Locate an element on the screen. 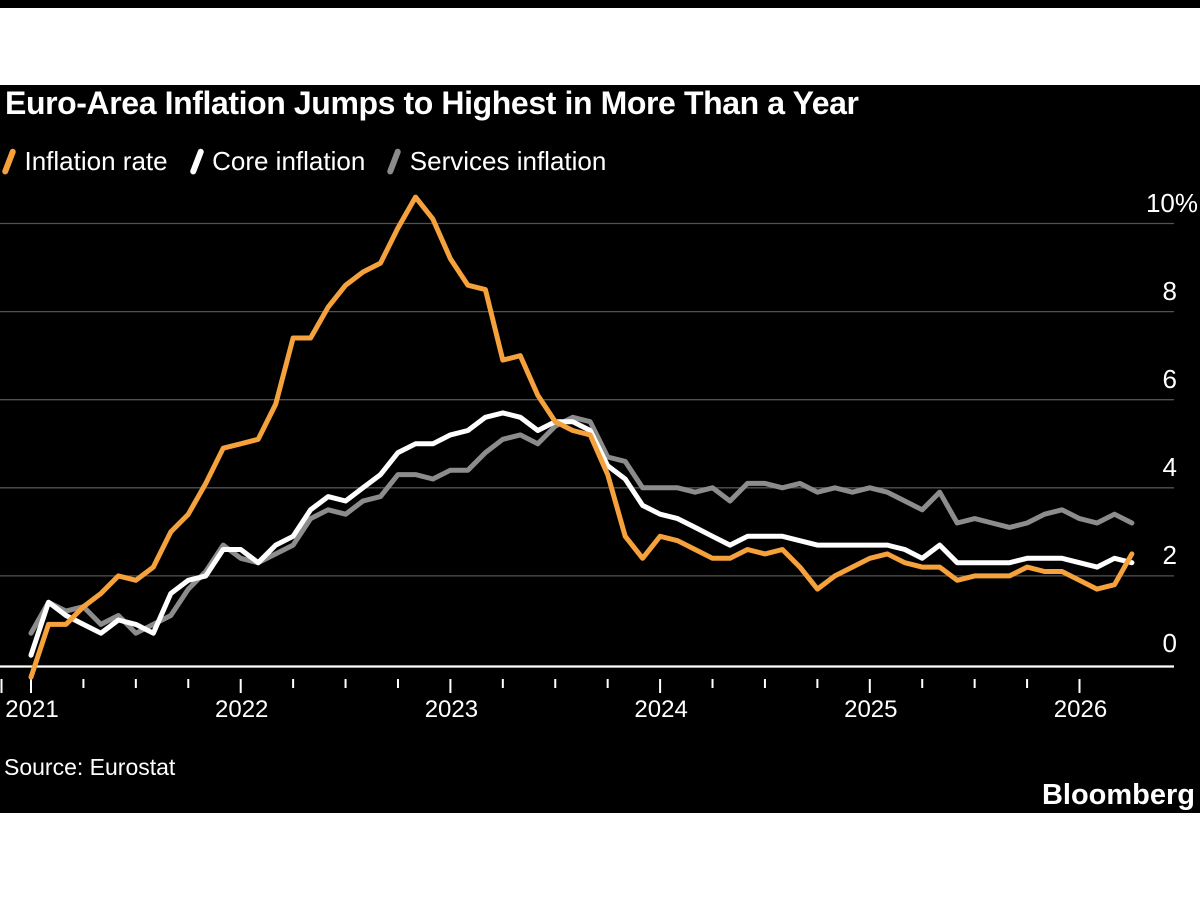  y-axis-label: 6 is located at coordinates (1169, 378).